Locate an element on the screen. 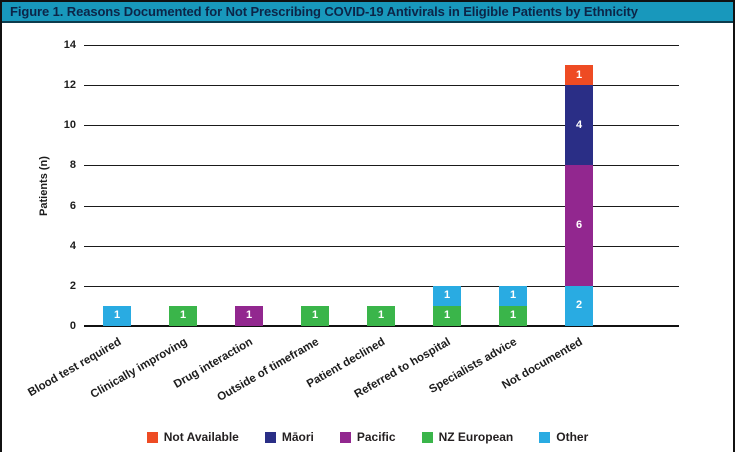 The width and height of the screenshot is (735, 452). y-tick-label: 8 is located at coordinates (72, 165).